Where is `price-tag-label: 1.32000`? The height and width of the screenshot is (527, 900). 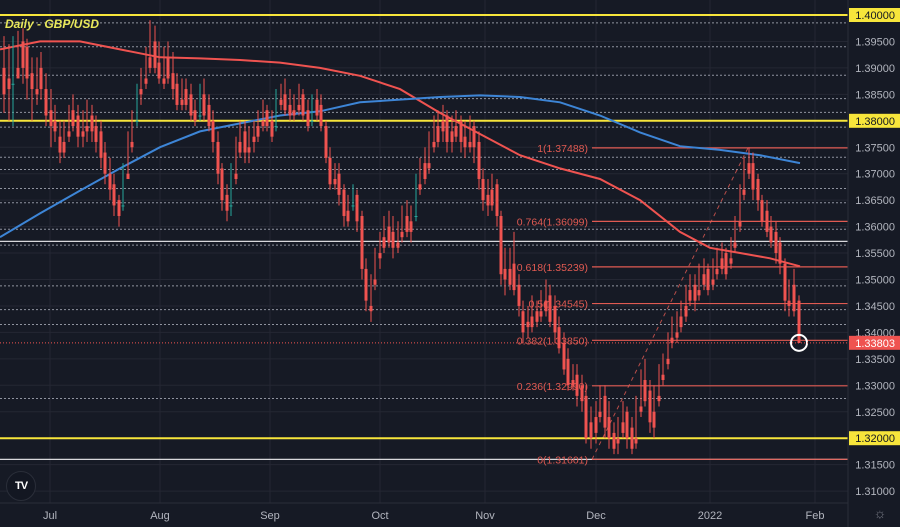
price-tag-label: 1.32000 is located at coordinates (875, 439).